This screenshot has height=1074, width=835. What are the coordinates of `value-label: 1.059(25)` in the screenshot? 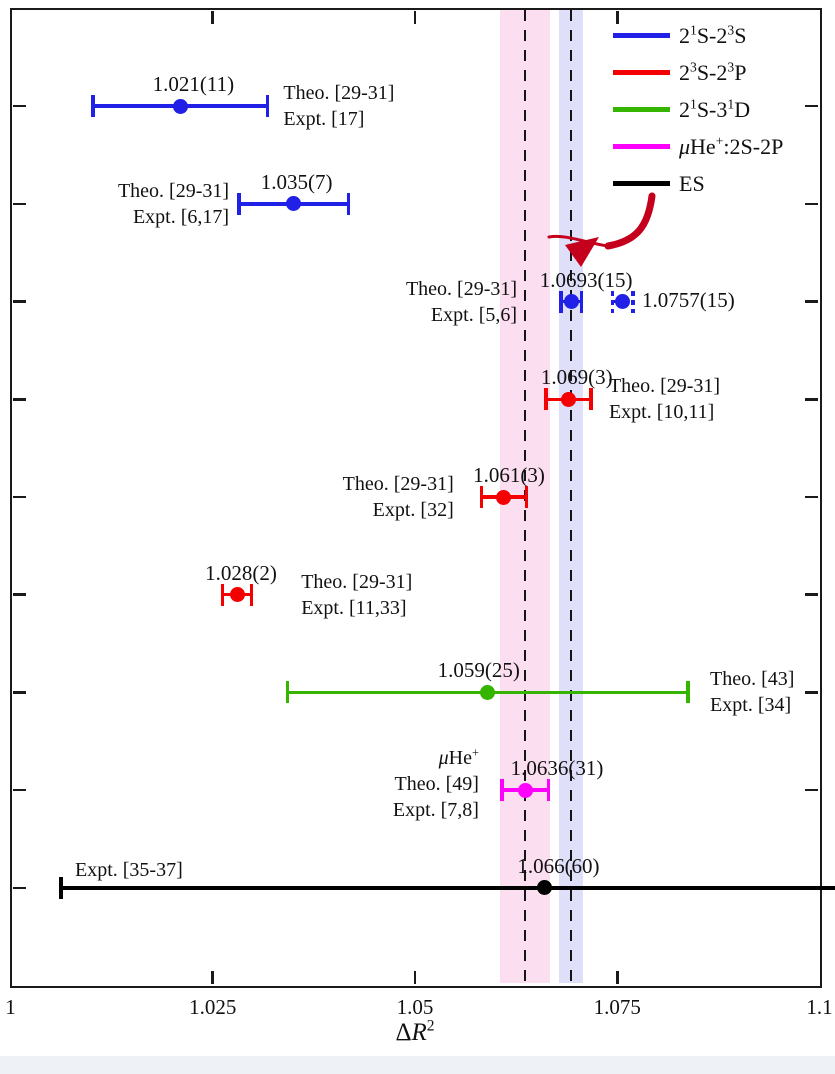 It's located at (478, 670).